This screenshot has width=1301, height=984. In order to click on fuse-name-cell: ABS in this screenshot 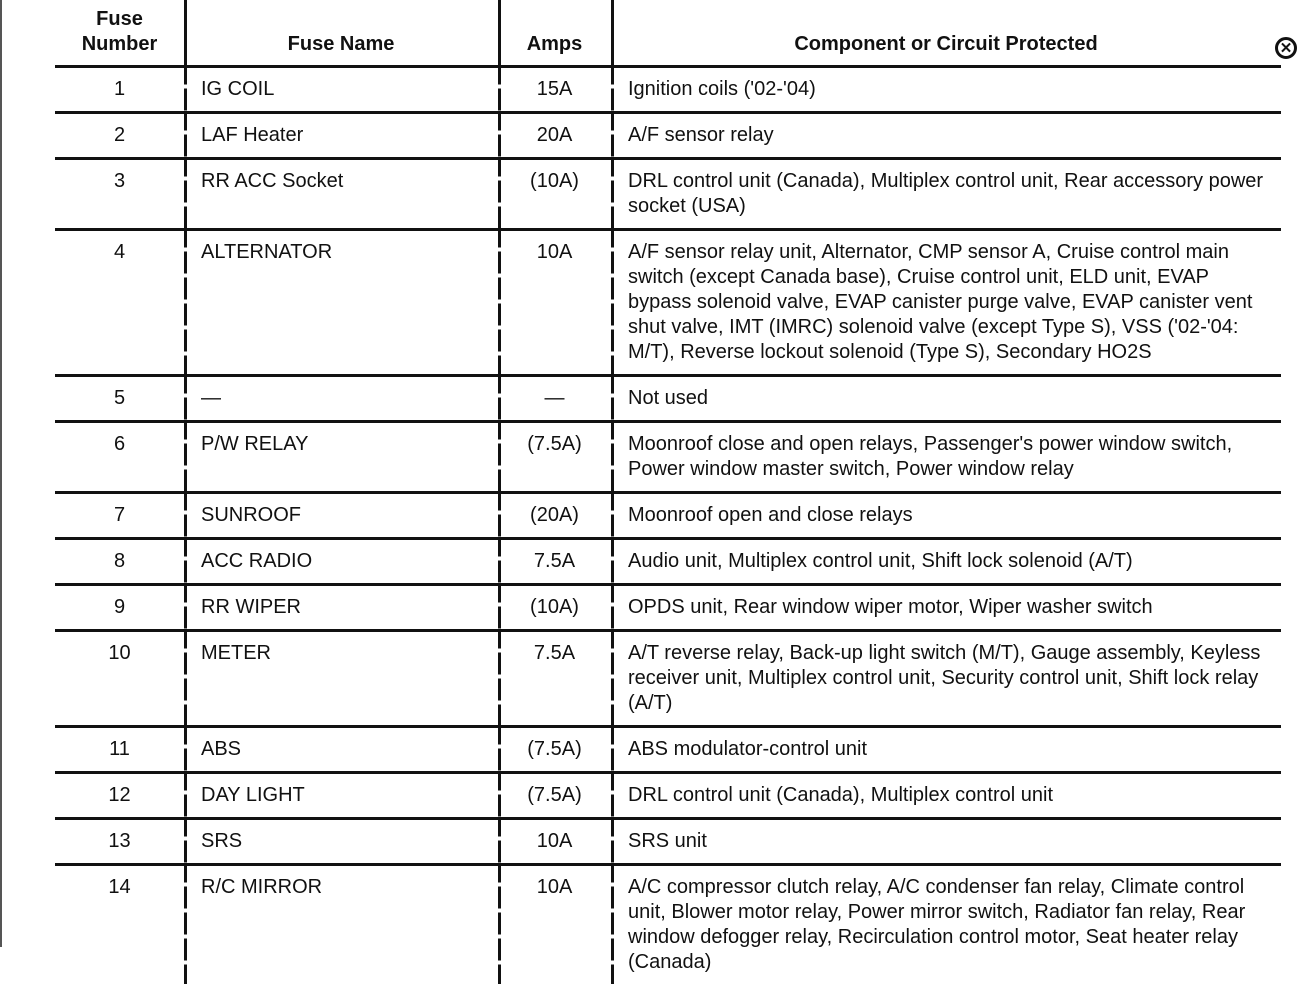, I will do `click(341, 750)`.